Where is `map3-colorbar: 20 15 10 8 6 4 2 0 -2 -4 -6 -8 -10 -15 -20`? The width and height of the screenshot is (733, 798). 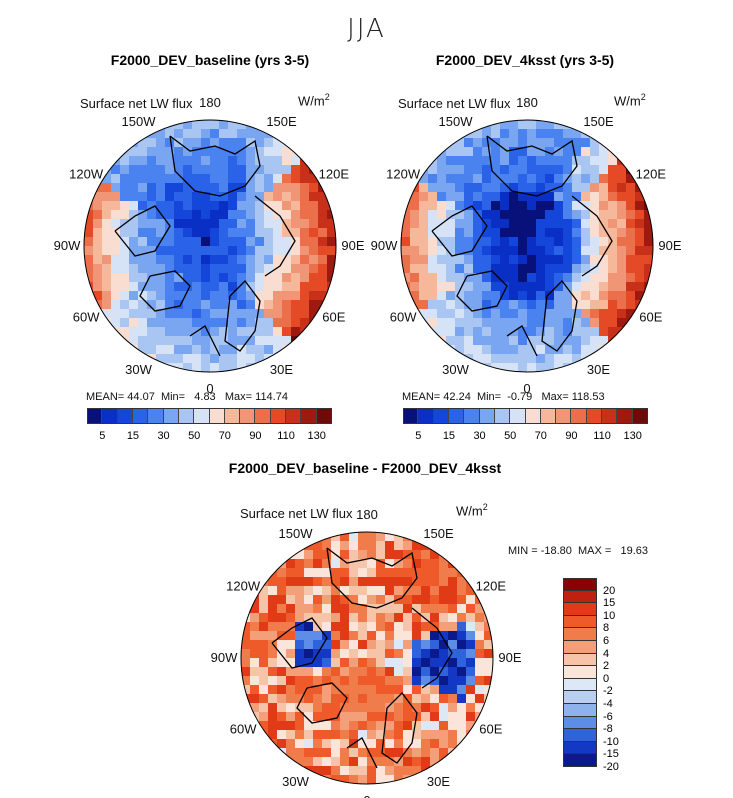
map3-colorbar: 20 15 10 8 6 4 2 0 -2 -4 -6 -8 -10 -15 -20 is located at coordinates (603, 678).